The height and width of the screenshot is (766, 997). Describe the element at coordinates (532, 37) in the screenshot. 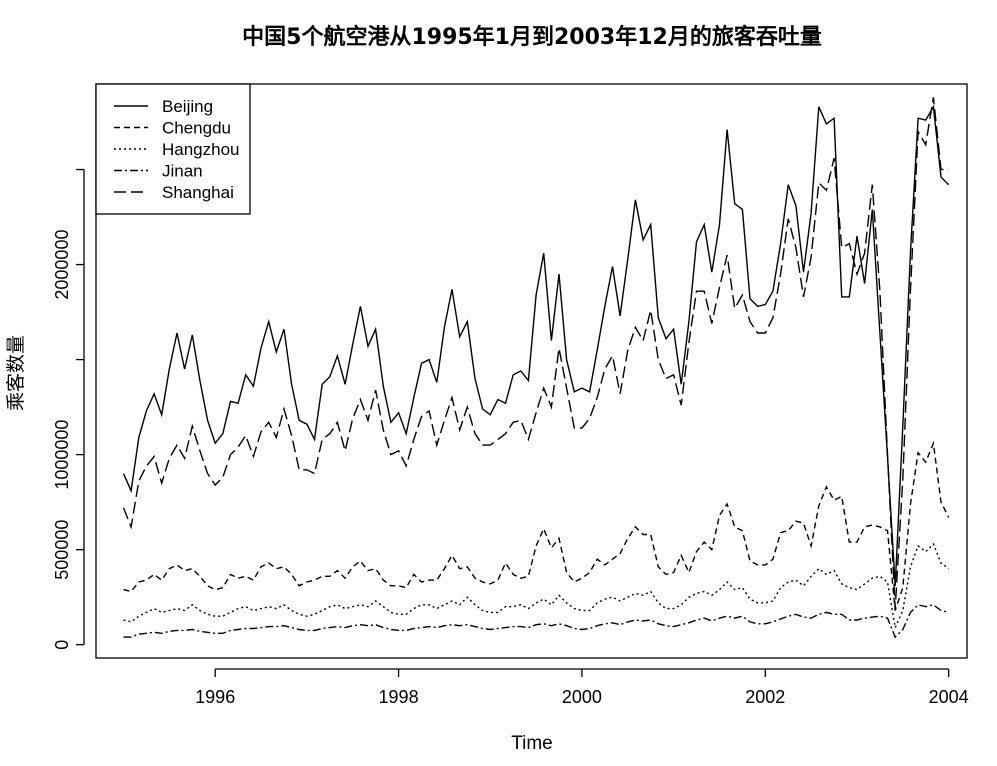

I see `chart-title: 中国5个航空港从1995年1月到2003年12月的旅客吞吐量` at that location.